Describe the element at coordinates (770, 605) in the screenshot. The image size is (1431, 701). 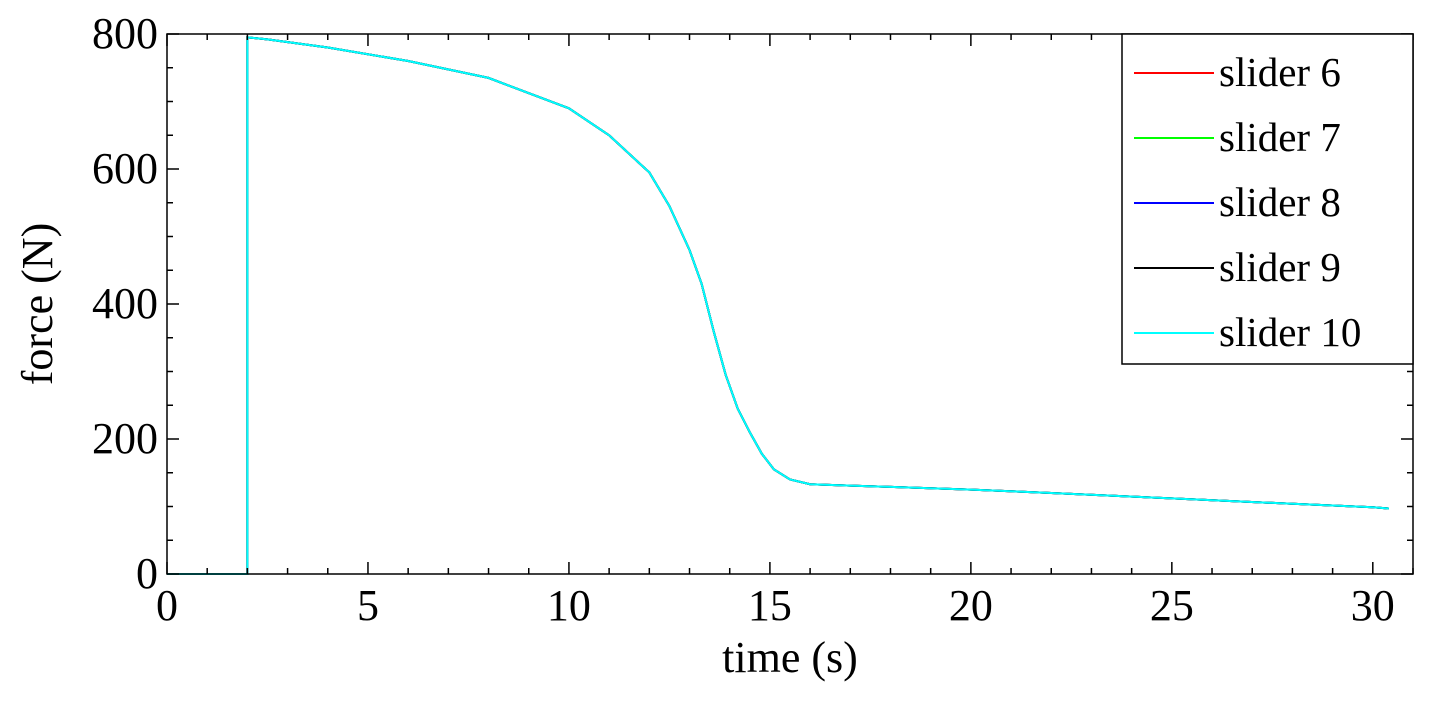
I see `x-tick-label: 15` at that location.